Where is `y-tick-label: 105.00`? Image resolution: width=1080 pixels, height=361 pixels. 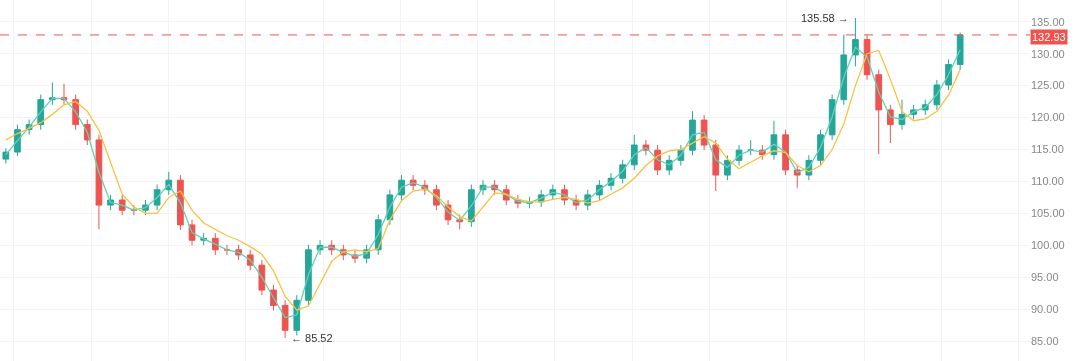
y-tick-label: 105.00 is located at coordinates (1048, 213).